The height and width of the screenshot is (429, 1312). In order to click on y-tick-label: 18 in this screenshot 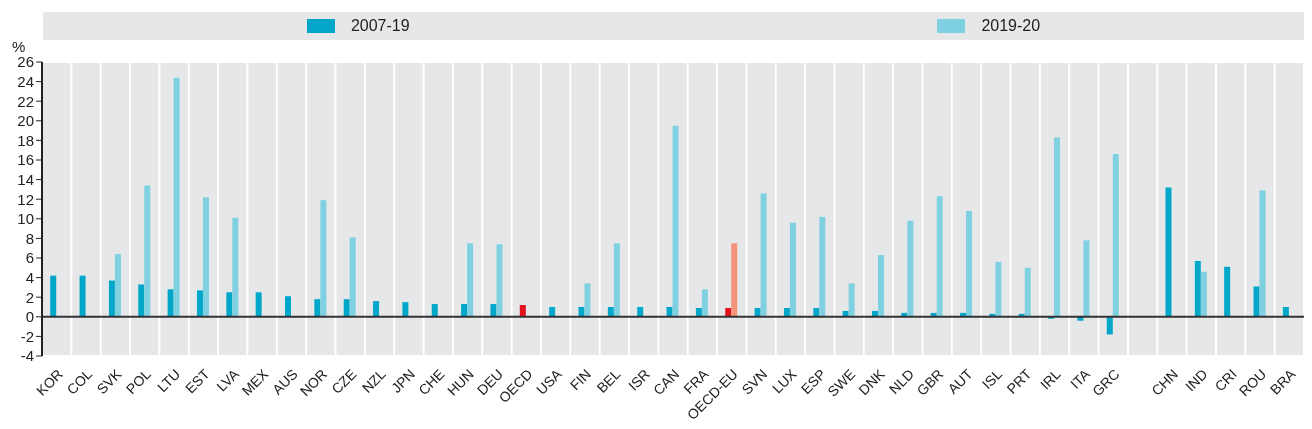, I will do `click(25, 140)`.